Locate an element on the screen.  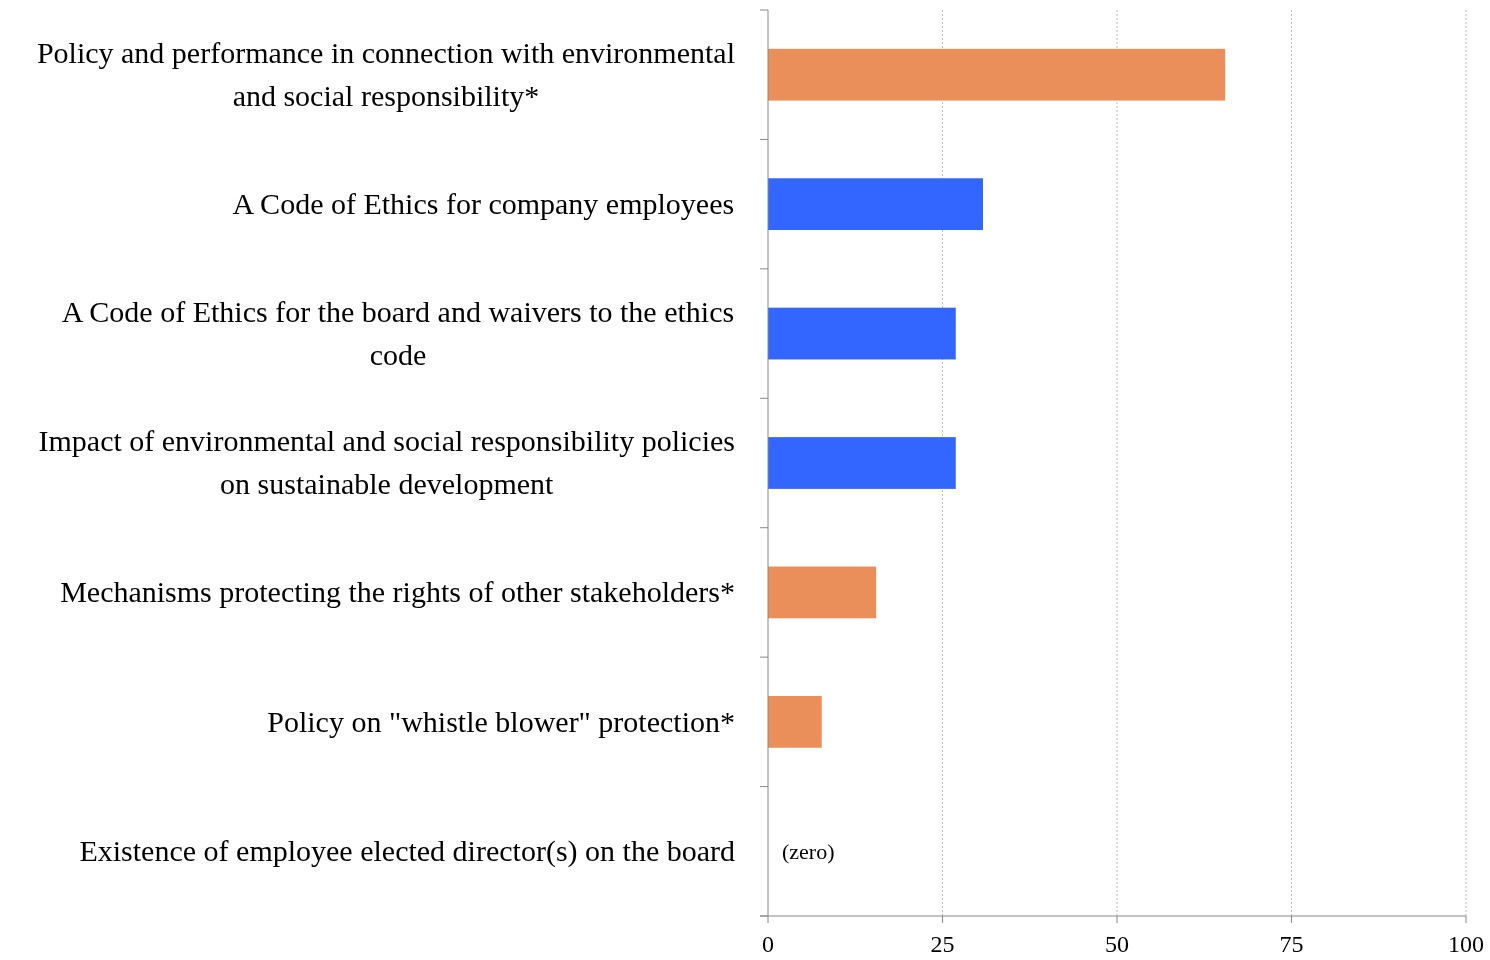
y-tick-label: A Code of Ethics for company employees is located at coordinates (483, 204).